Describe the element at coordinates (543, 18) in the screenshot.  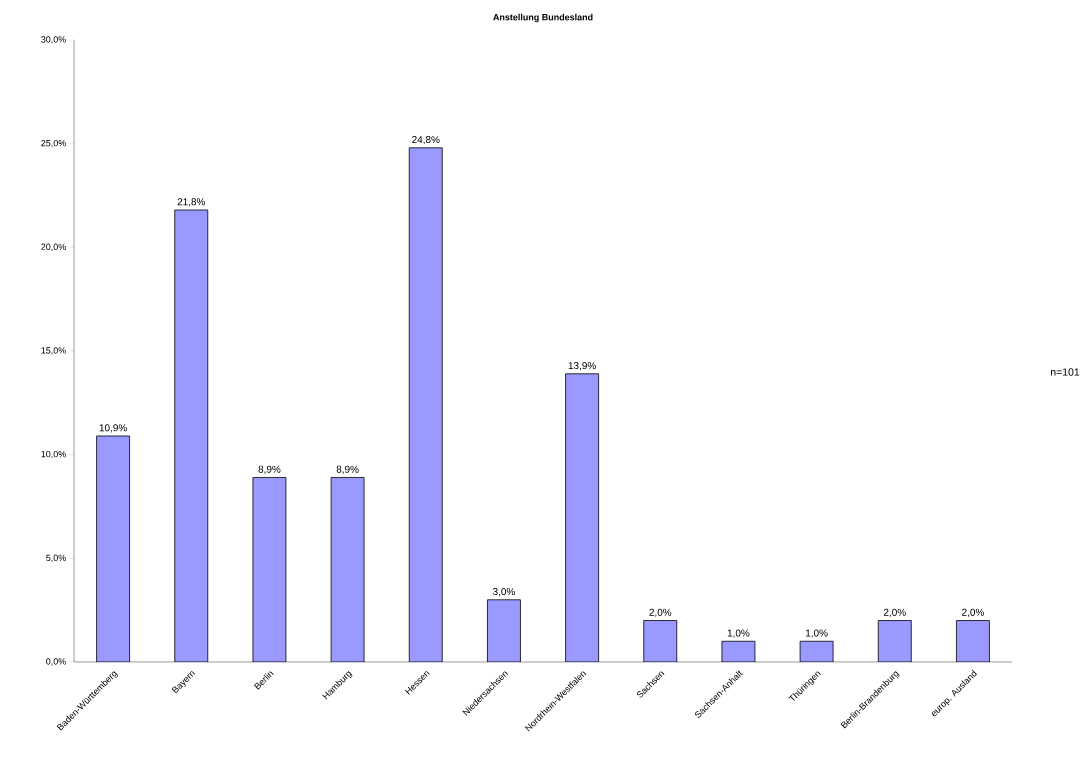
I see `chart-title: Anstellung Bundesland` at that location.